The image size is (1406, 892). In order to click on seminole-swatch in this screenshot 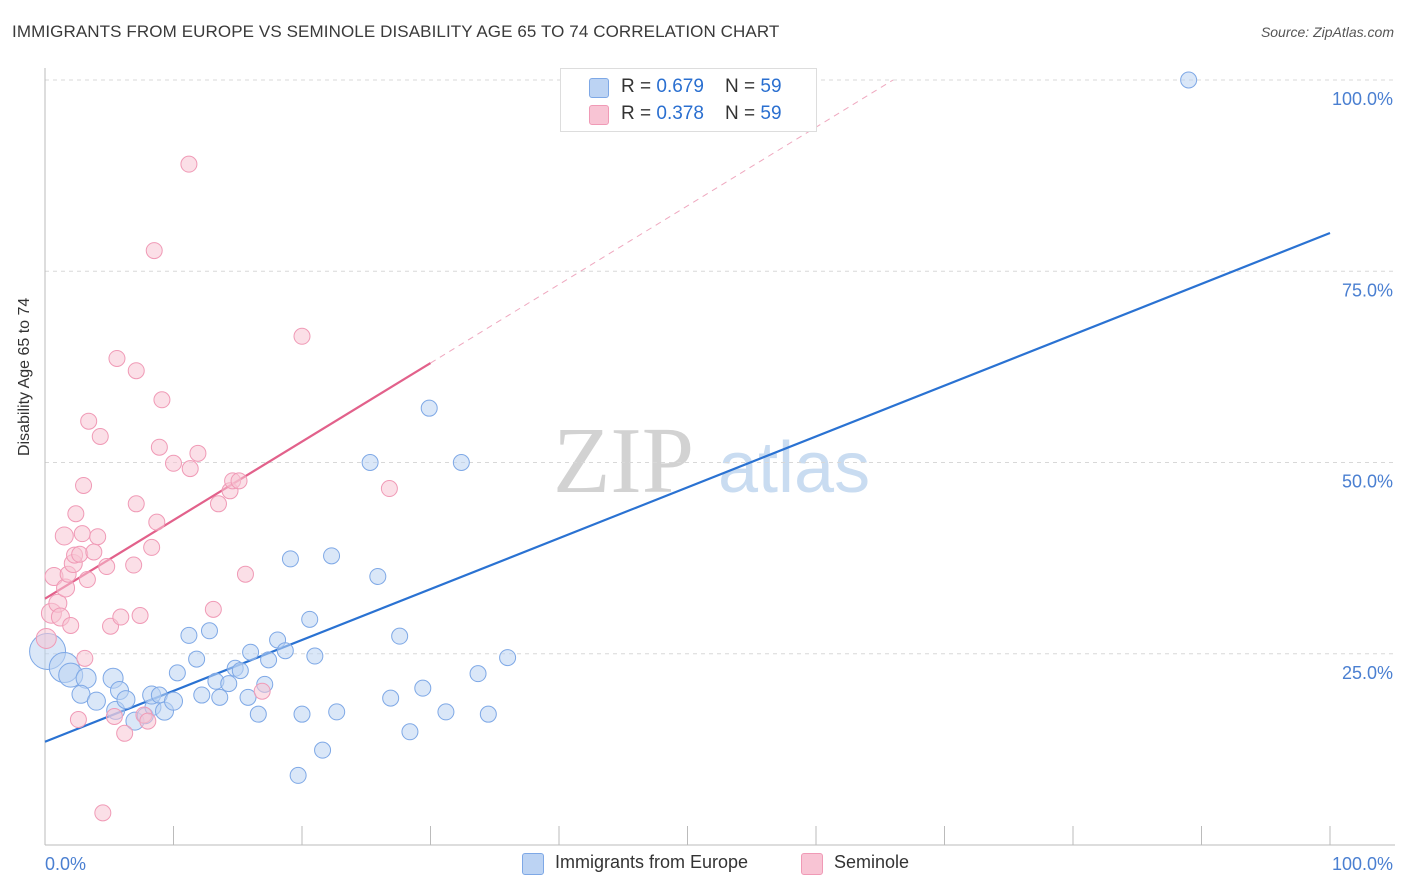, I will do `click(599, 115)`.